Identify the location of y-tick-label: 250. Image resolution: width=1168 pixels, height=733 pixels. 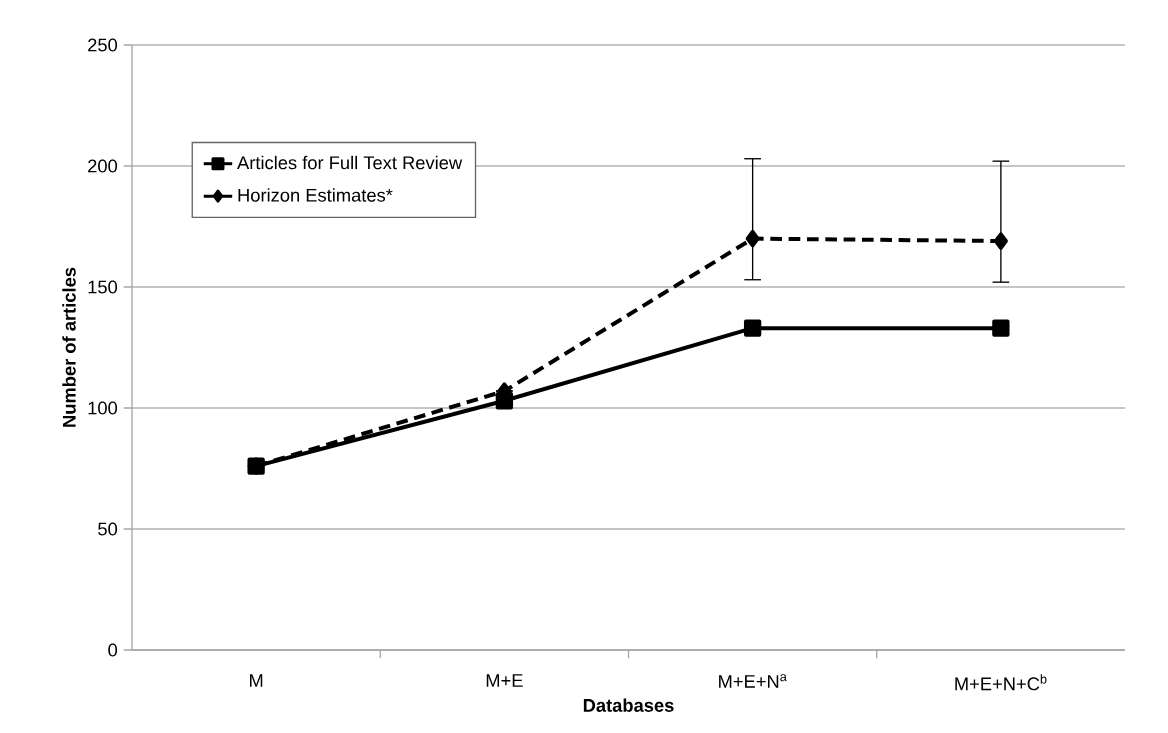
(103, 45).